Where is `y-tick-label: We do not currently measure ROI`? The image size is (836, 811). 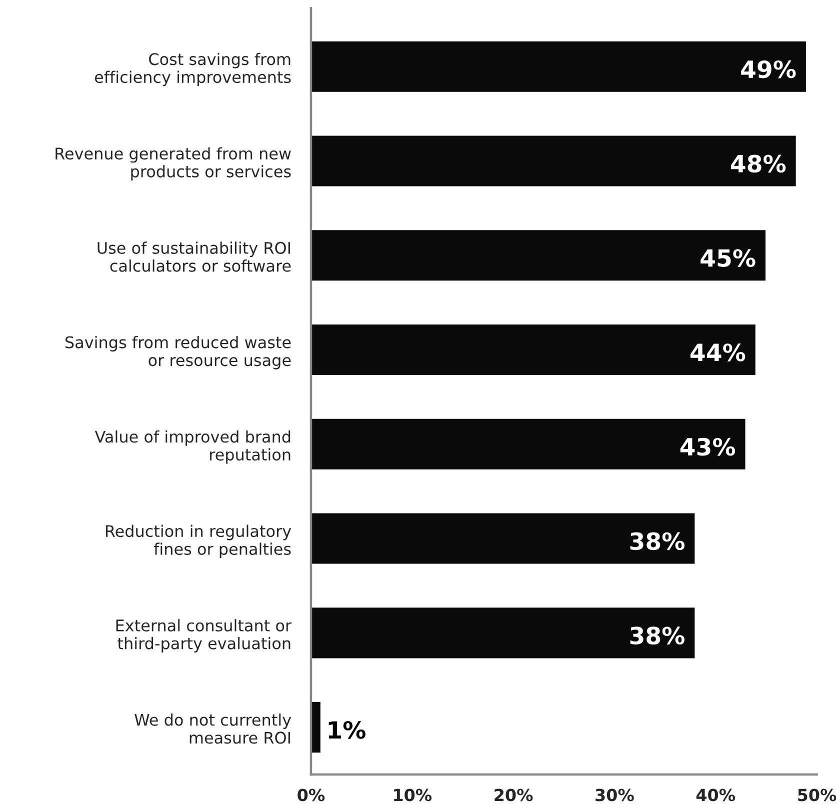
y-tick-label: We do not currently measure ROI is located at coordinates (213, 729).